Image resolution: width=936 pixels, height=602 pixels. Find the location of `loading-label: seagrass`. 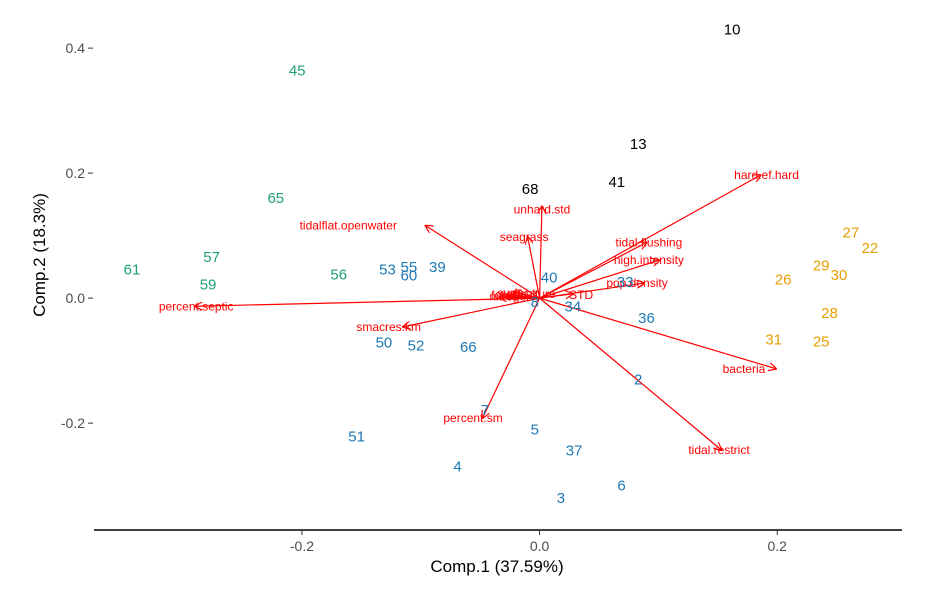

loading-label: seagrass is located at coordinates (524, 237).